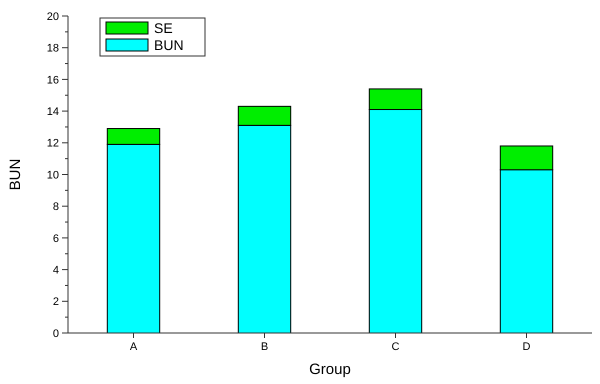  Describe the element at coordinates (52, 16) in the screenshot. I see `y-tick-label: 20` at that location.